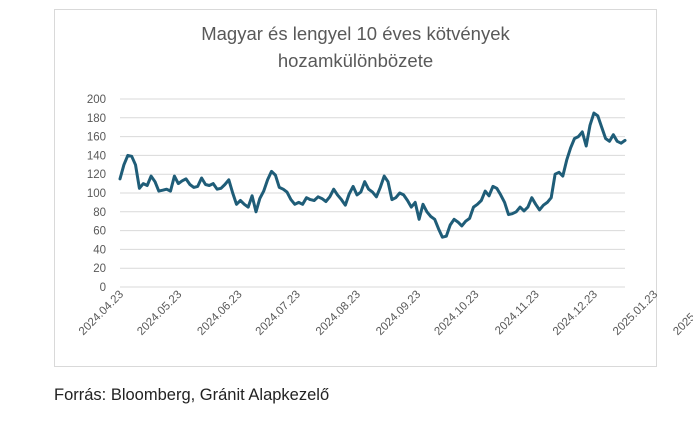  Describe the element at coordinates (219, 313) in the screenshot. I see `x-tick-label-2: 2024.06.23` at that location.